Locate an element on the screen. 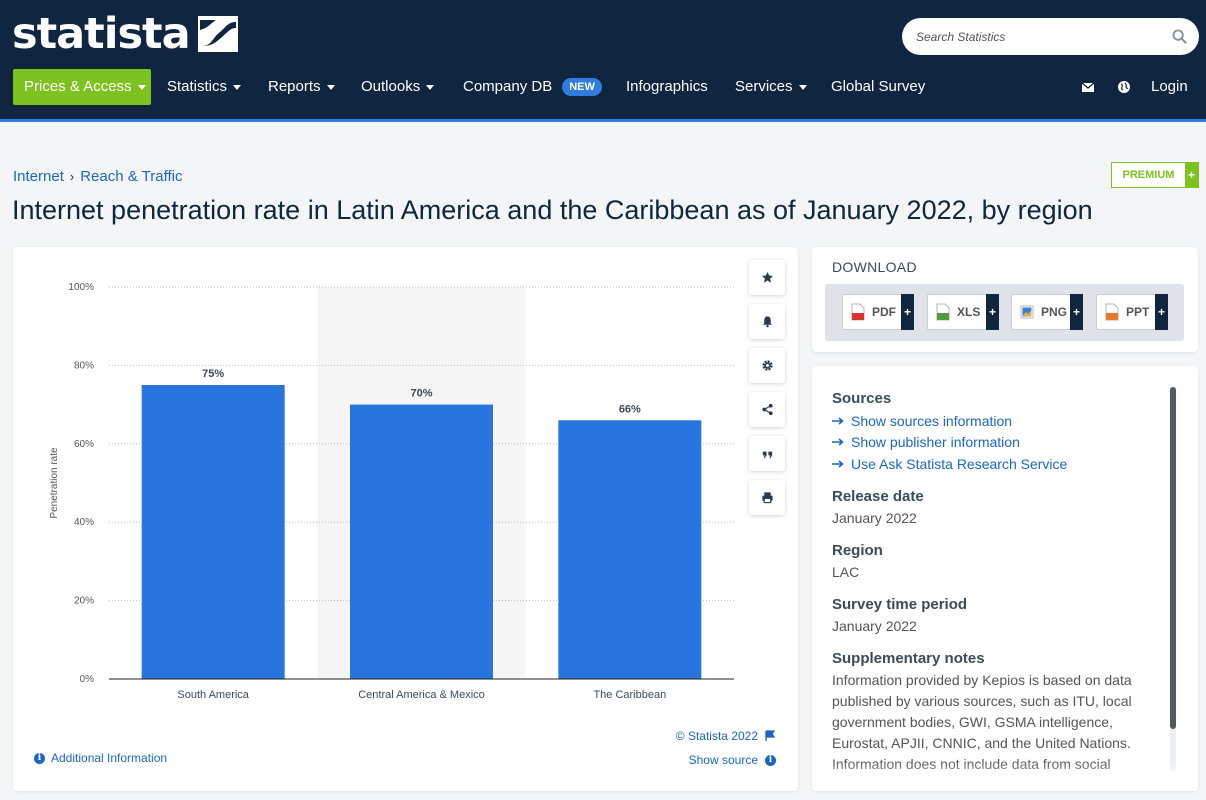 The width and height of the screenshot is (1206, 800). download-buttons: PDF + XLS + PNG + PPT + is located at coordinates (1004, 312).